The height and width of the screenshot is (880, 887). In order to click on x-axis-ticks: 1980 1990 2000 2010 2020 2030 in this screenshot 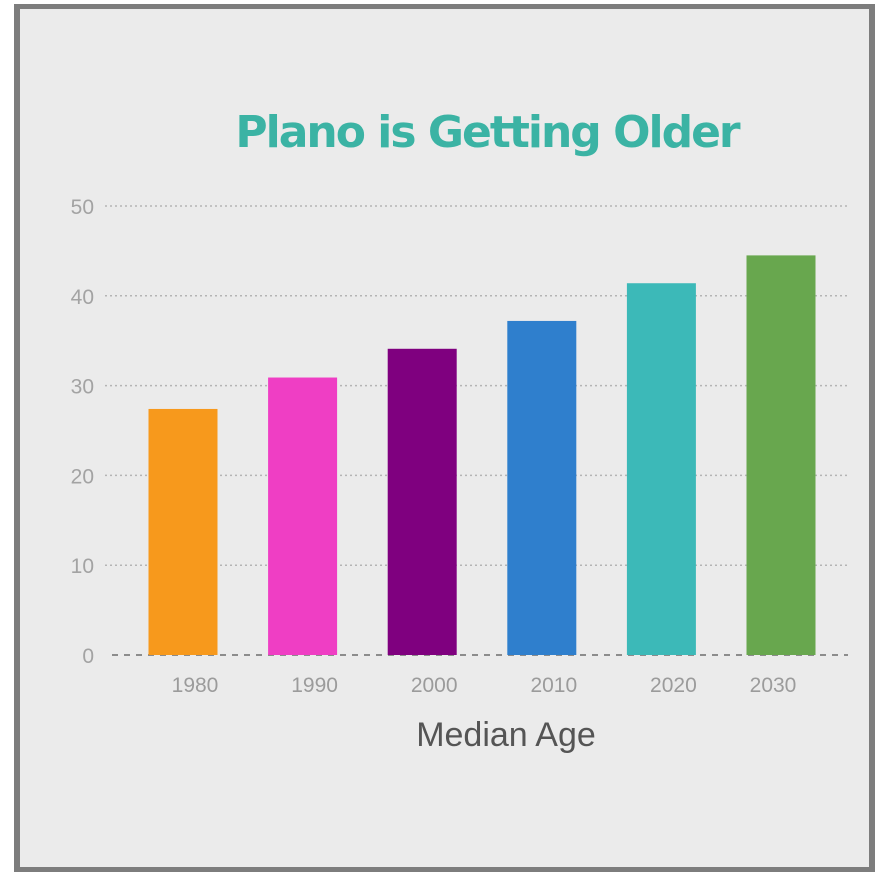, I will do `click(484, 685)`.